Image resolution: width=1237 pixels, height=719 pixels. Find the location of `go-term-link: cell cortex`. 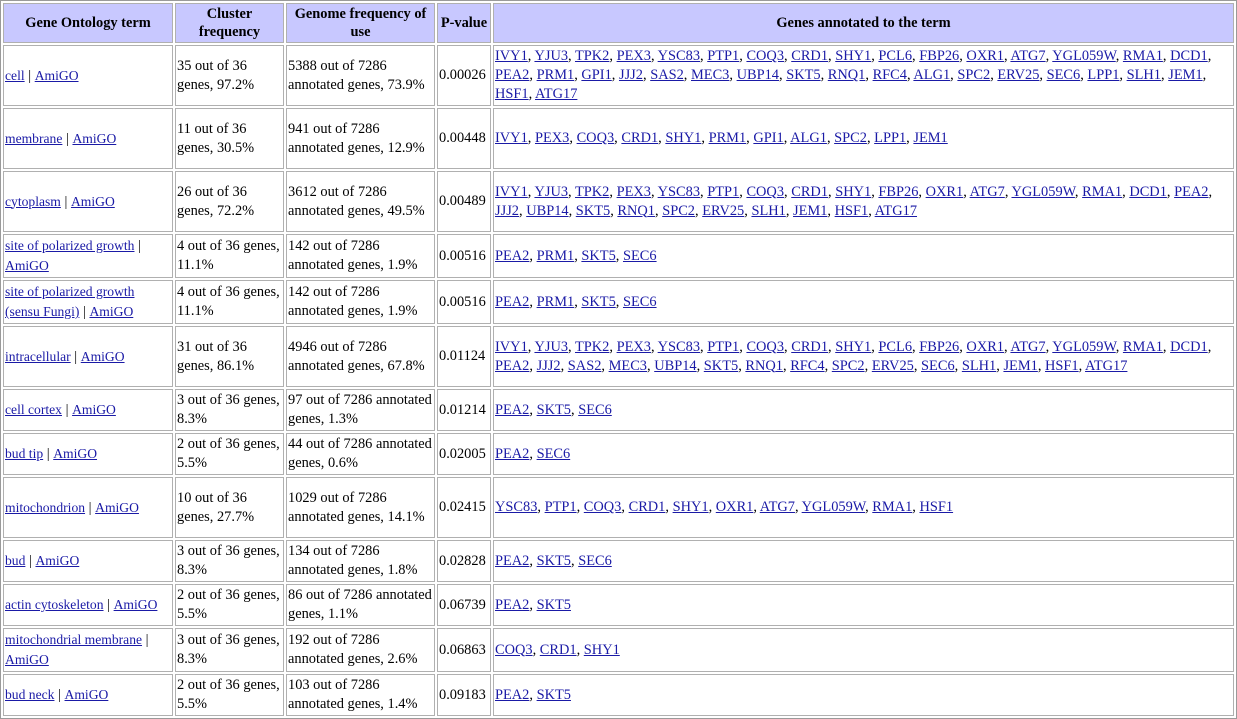

go-term-link: cell cortex is located at coordinates (33, 409).